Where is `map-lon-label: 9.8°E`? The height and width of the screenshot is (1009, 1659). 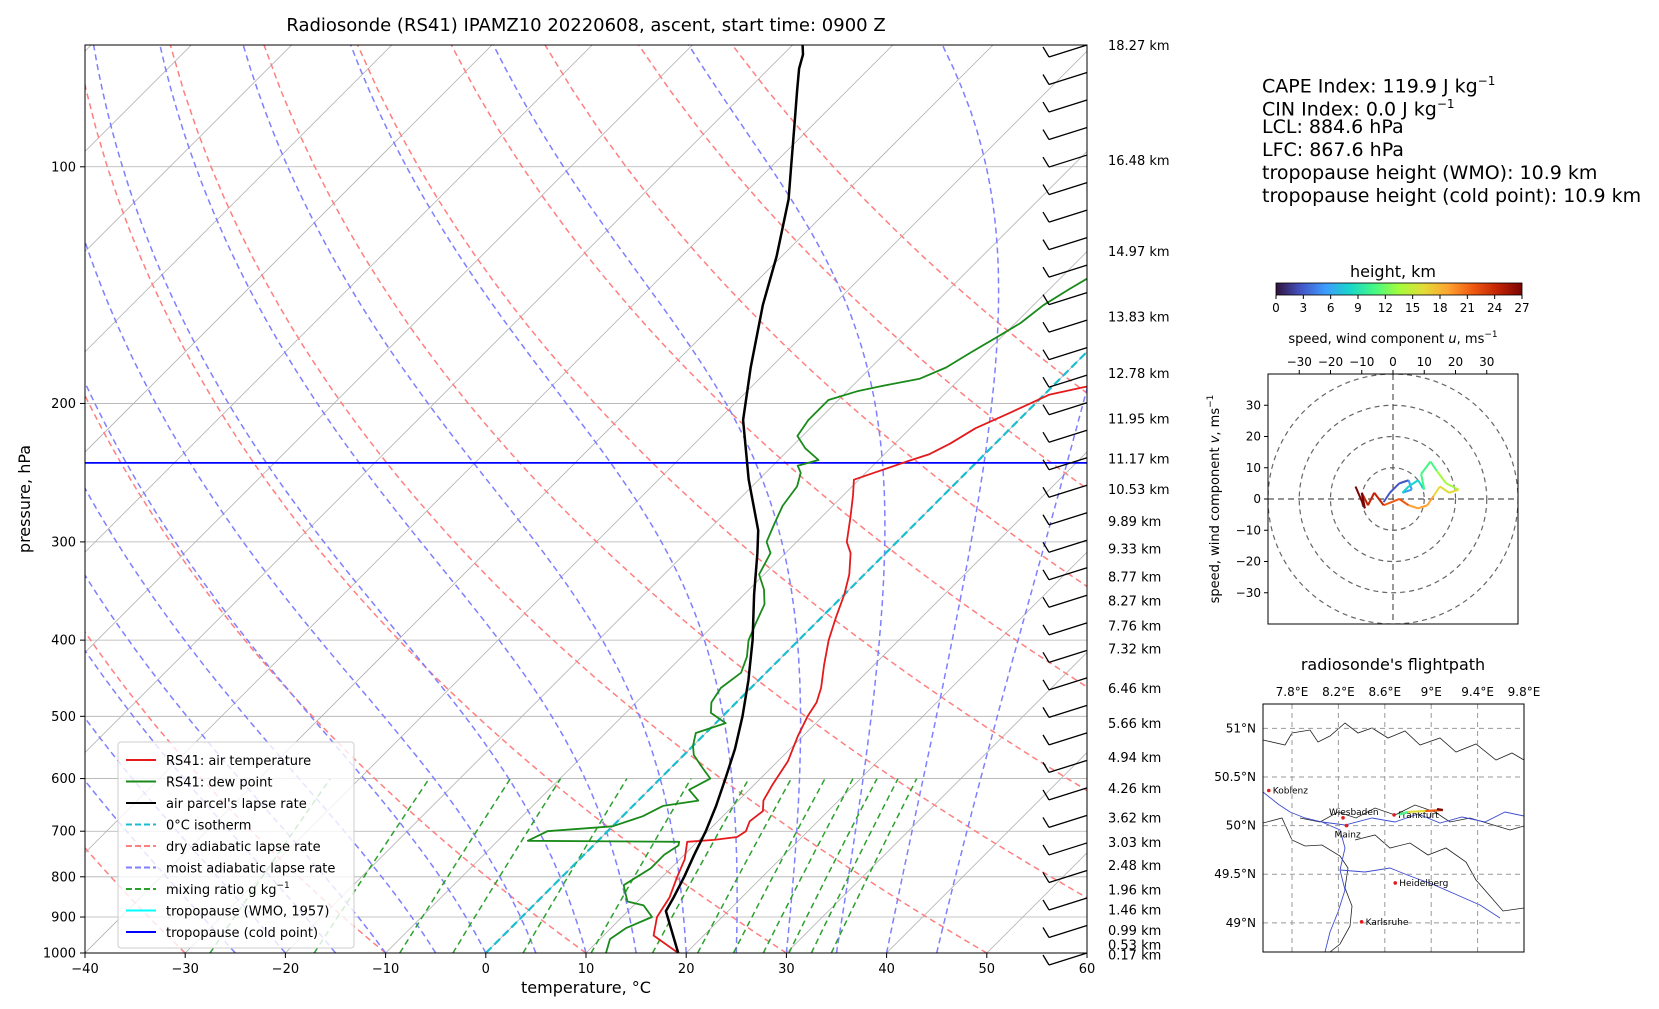
map-lon-label: 9.8°E is located at coordinates (1524, 692).